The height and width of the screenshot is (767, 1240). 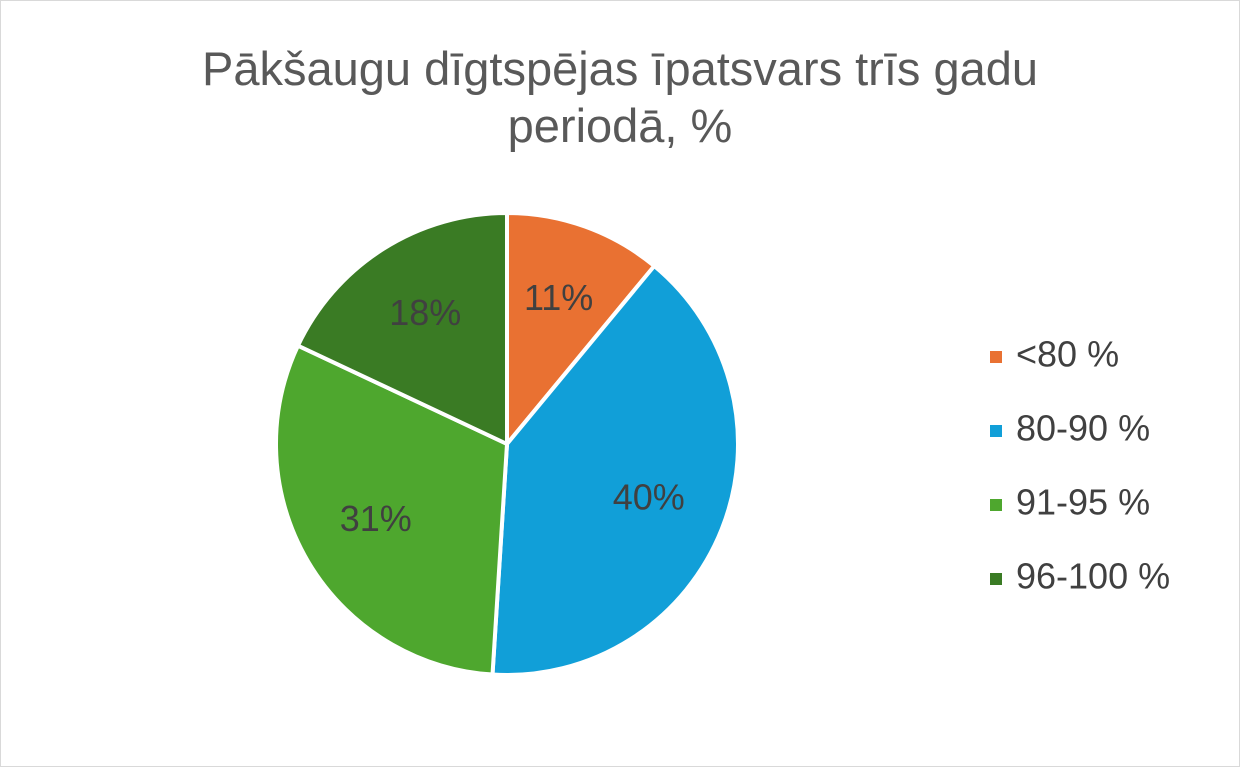 I want to click on legend-label: 96-100 %, so click(x=1093, y=576).